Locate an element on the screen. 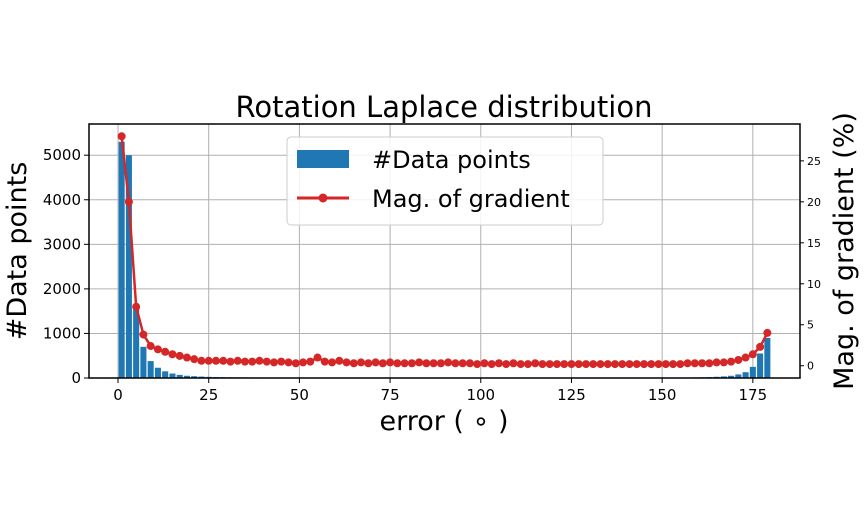  legend-box is located at coordinates (445, 181).